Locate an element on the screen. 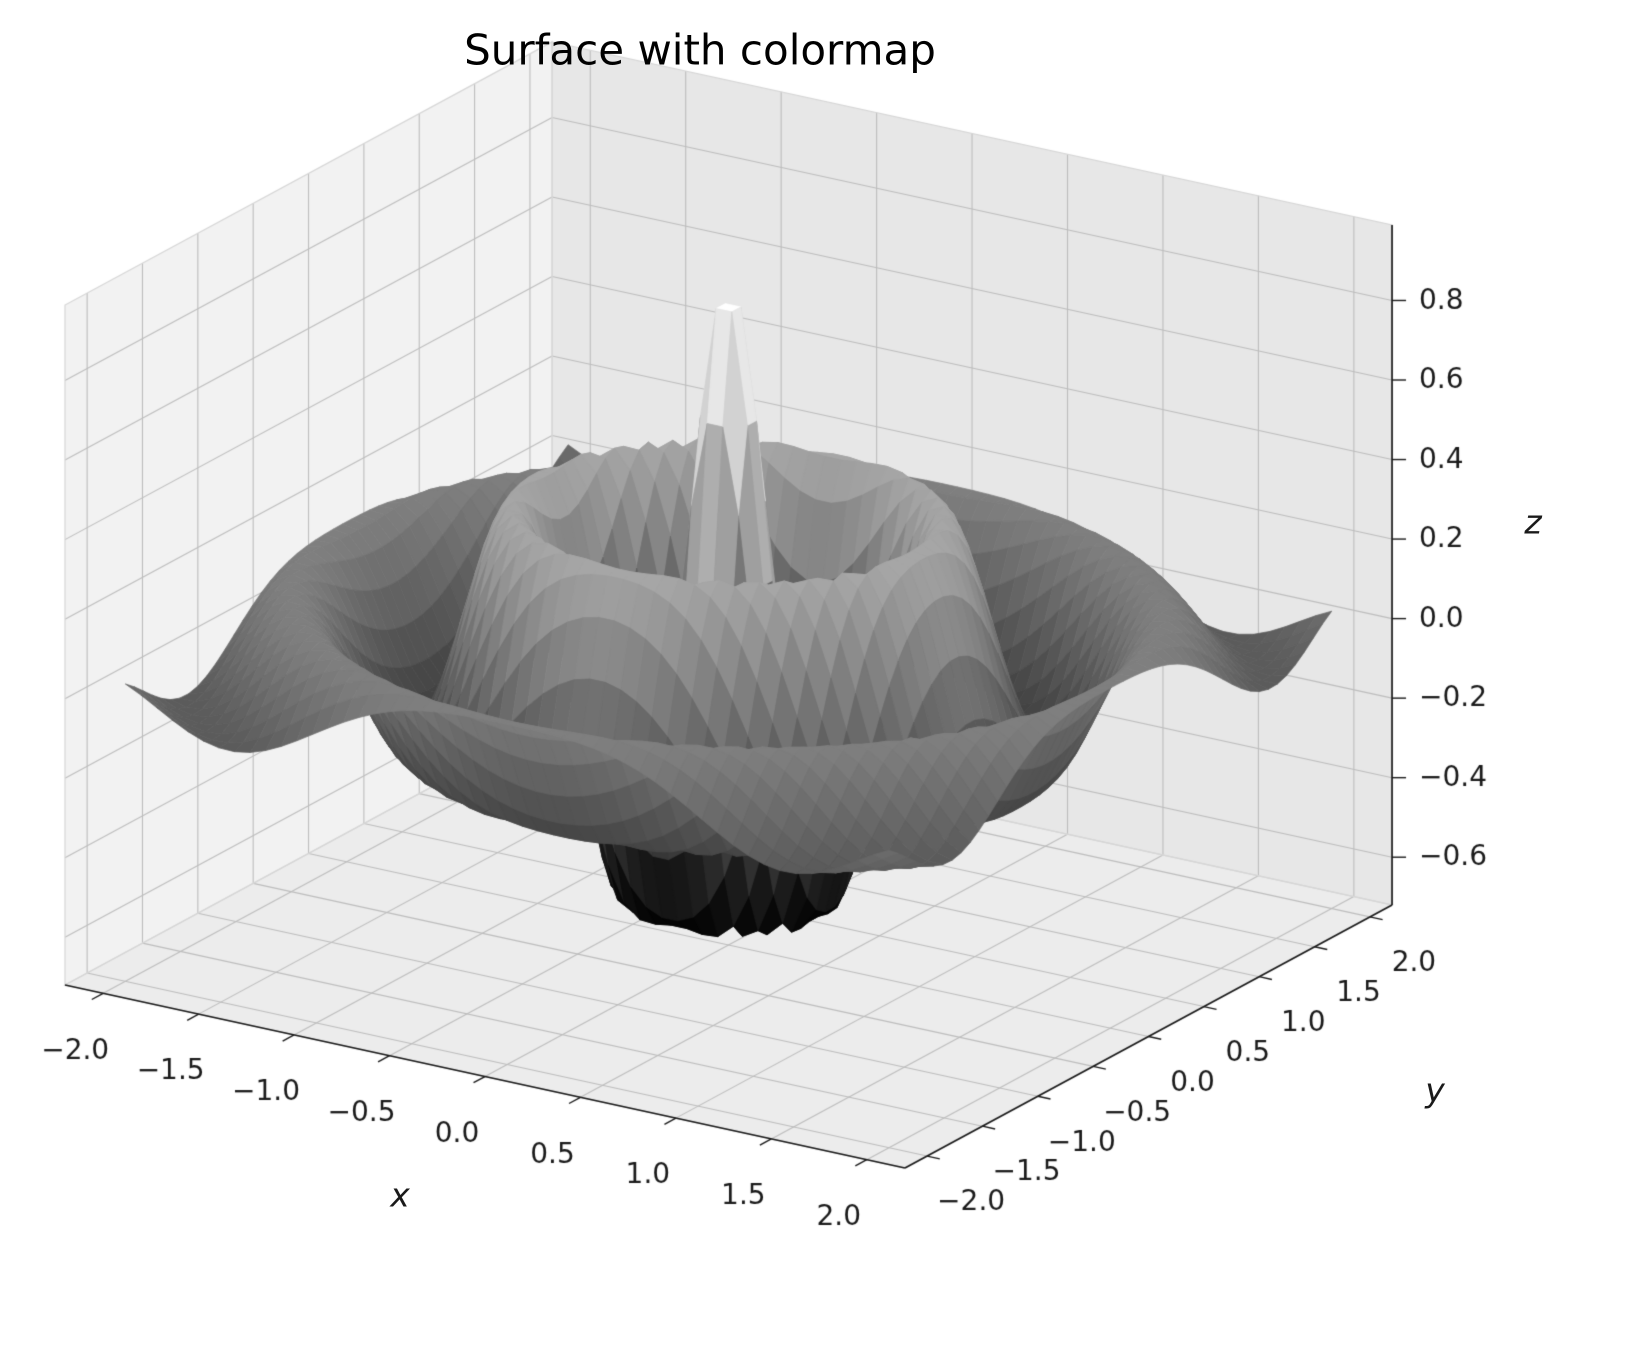 The image size is (1652, 1350). chart-title: Surface with colormap is located at coordinates (700, 50).